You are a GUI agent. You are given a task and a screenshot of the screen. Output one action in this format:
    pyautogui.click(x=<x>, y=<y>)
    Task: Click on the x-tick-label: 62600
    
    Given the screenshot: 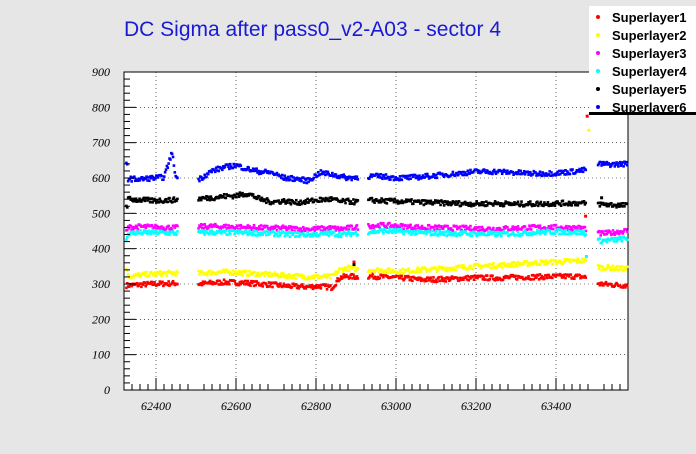 What is the action you would take?
    pyautogui.click(x=236, y=406)
    